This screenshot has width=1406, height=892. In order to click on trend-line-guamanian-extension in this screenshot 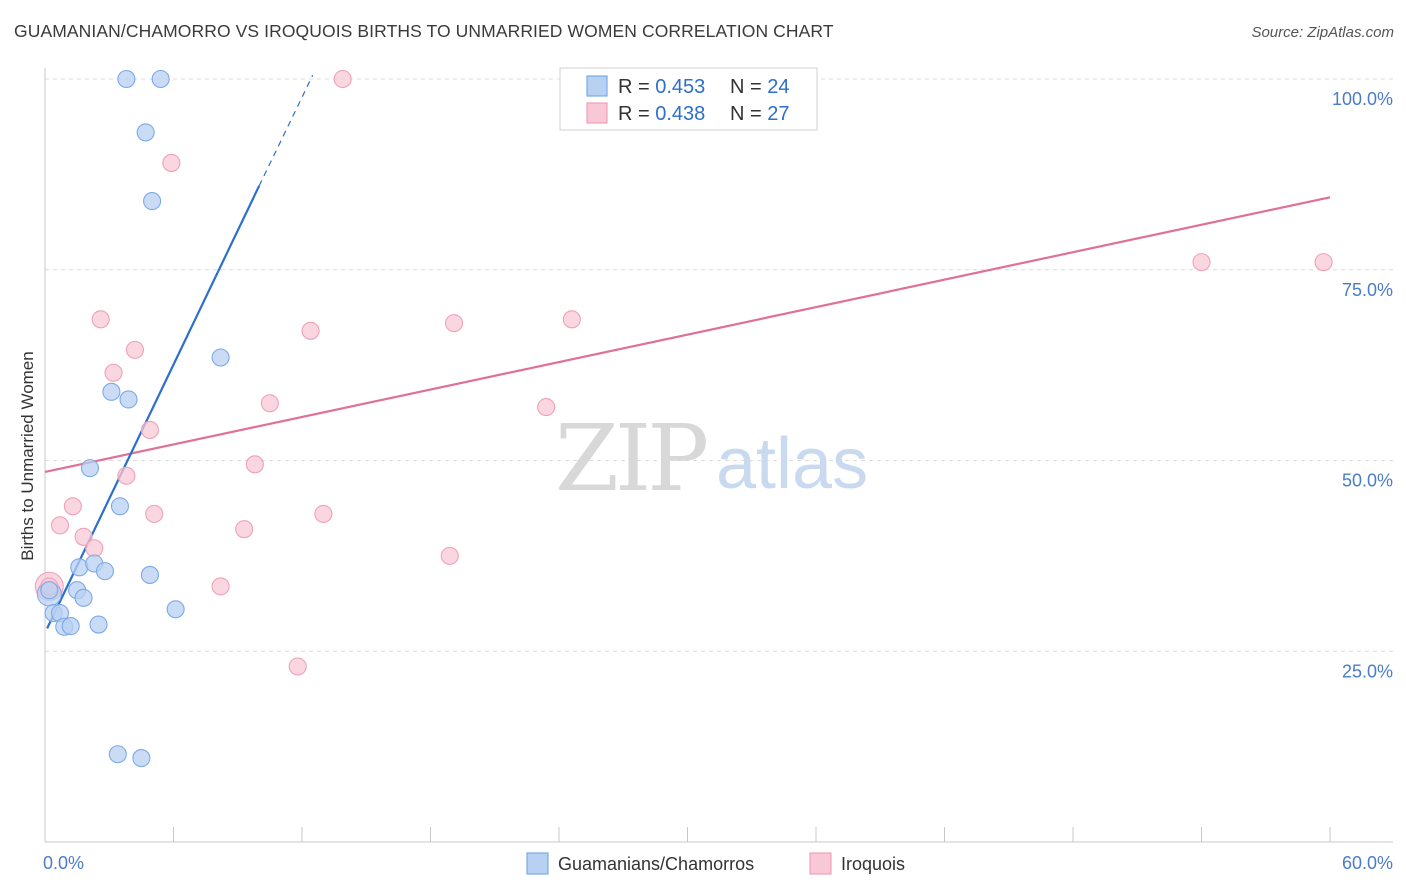, I will do `click(286, 130)`.